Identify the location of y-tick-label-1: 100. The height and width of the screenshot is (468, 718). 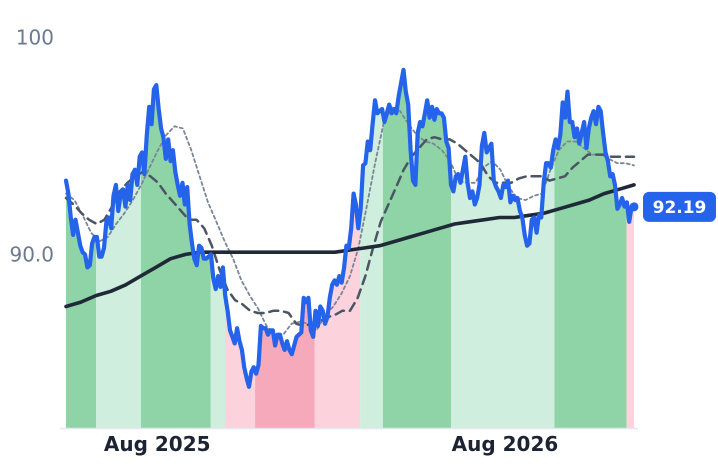
(35, 37).